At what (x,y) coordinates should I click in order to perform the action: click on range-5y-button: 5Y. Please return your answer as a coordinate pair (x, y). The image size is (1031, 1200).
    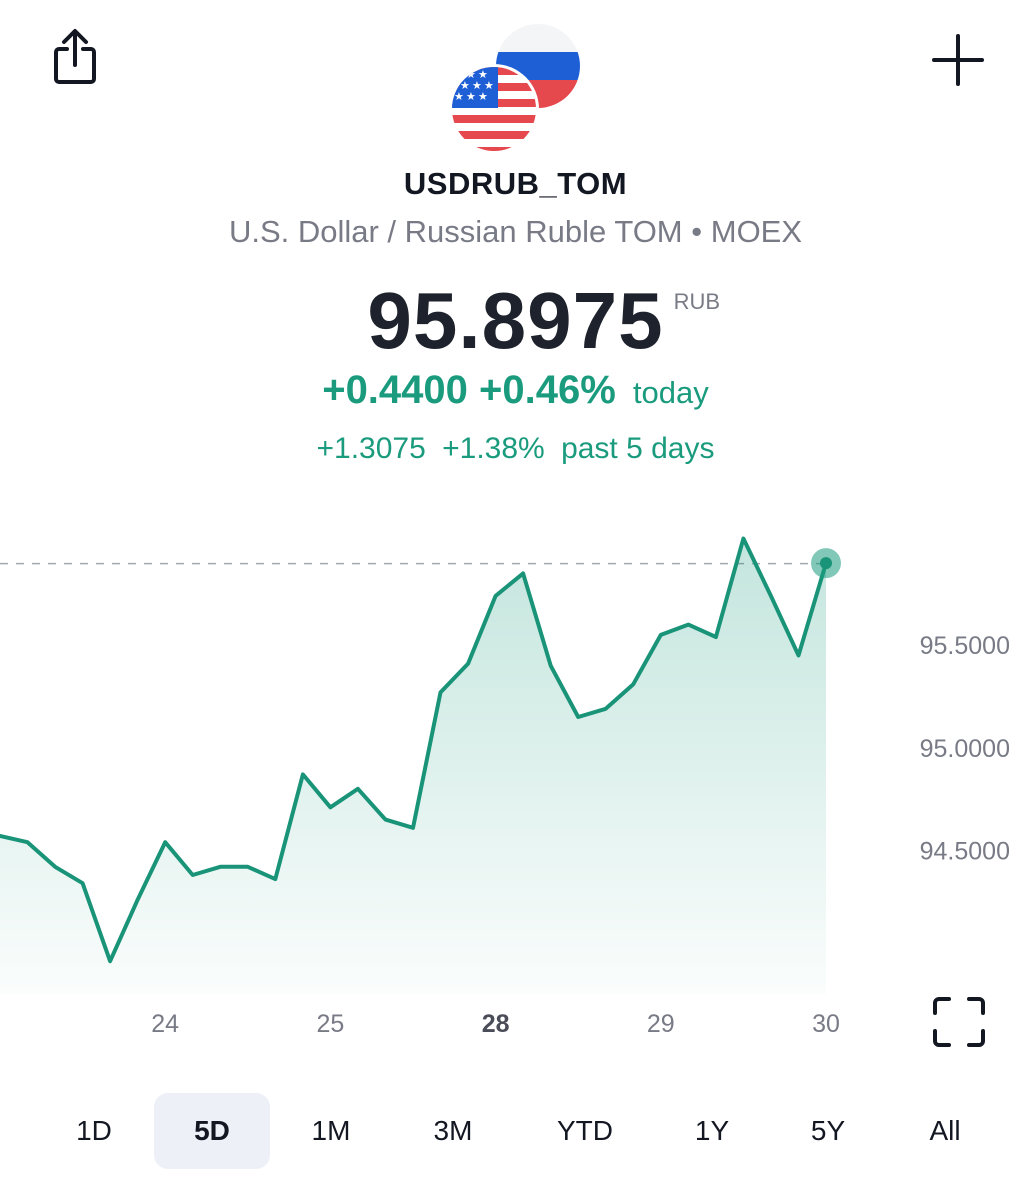
    Looking at the image, I should click on (828, 1130).